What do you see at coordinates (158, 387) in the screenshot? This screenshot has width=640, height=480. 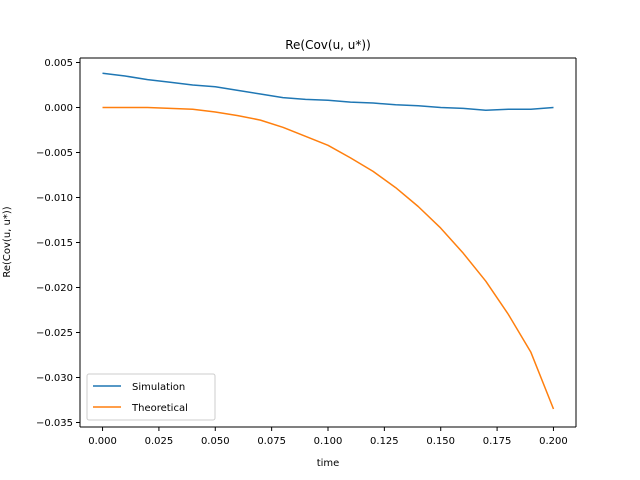 I see `legend-label-simulation: Simulation` at bounding box center [158, 387].